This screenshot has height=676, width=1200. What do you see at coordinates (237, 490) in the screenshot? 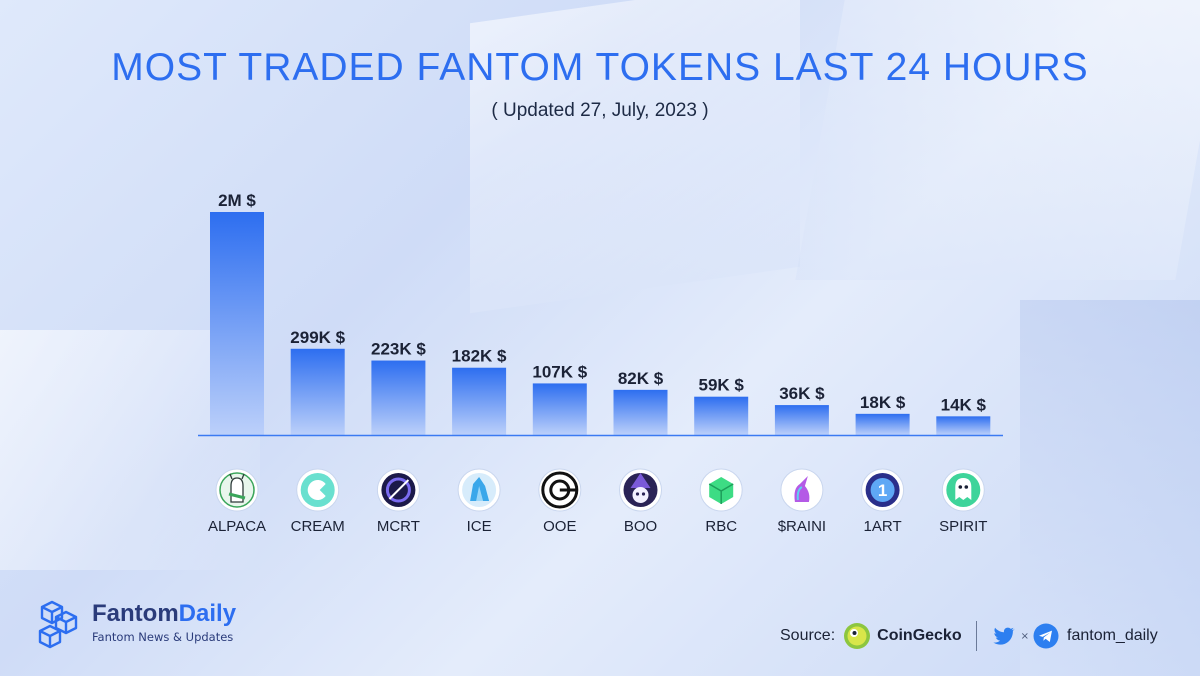
I see `alpaca-icon` at bounding box center [237, 490].